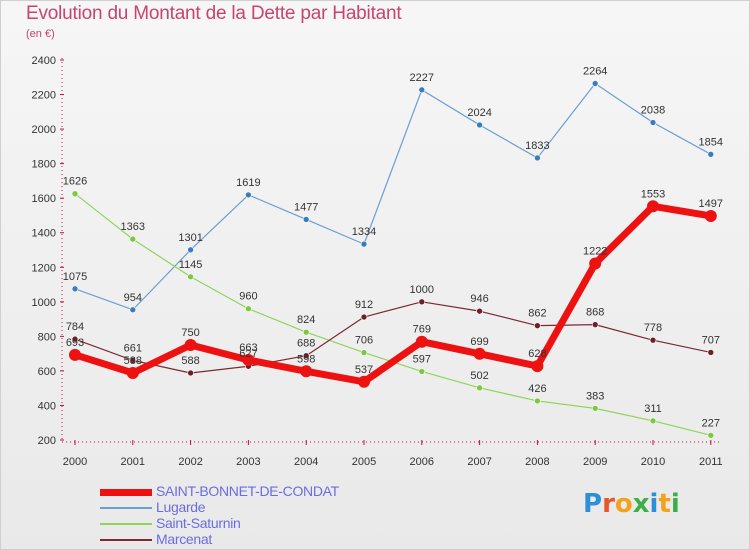 The height and width of the screenshot is (550, 750). What do you see at coordinates (44, 303) in the screenshot?
I see `y-tick-label: 1000` at bounding box center [44, 303].